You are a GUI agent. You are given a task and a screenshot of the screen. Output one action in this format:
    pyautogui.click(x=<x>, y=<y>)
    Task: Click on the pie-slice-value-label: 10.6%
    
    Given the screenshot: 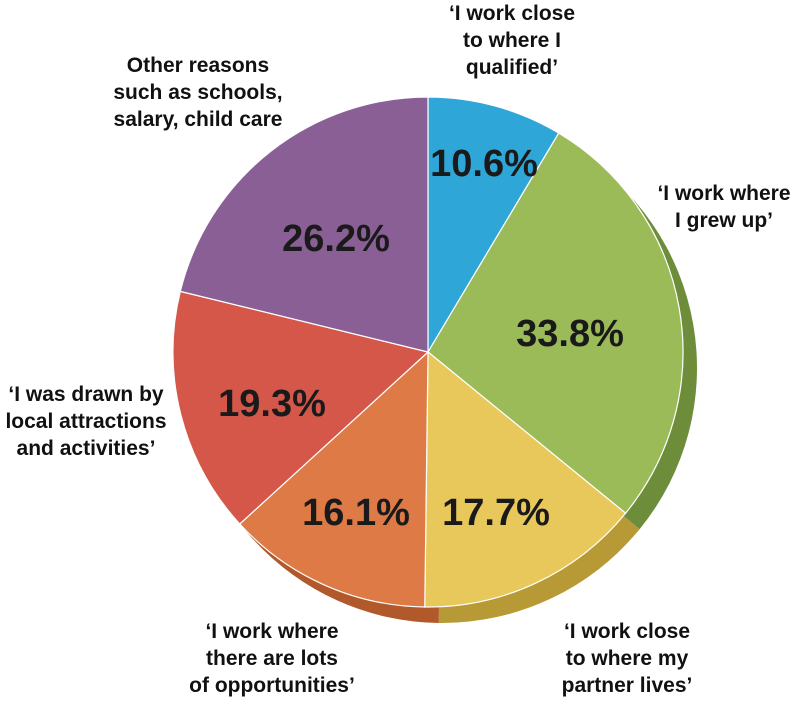 What is the action you would take?
    pyautogui.click(x=484, y=164)
    